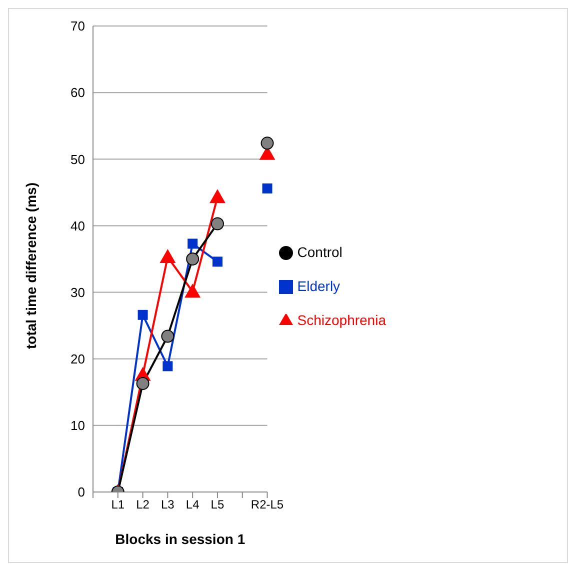 The width and height of the screenshot is (571, 568). I want to click on x-tick-label: R2-L5, so click(267, 505).